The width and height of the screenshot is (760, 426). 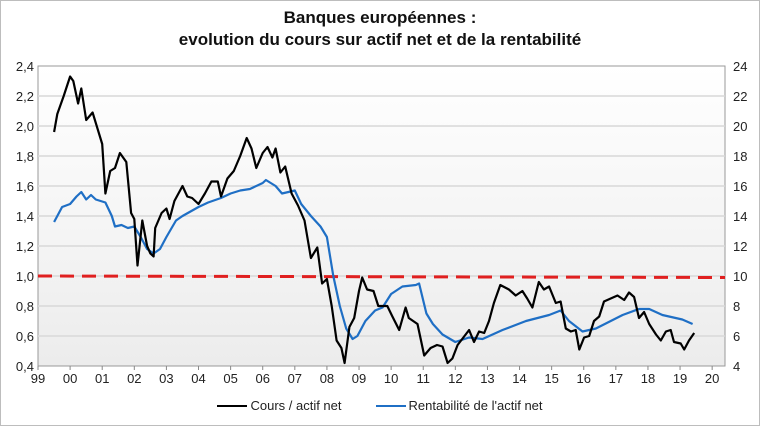 What do you see at coordinates (25, 306) in the screenshot?
I see `y-left-tick-label: 0,8` at bounding box center [25, 306].